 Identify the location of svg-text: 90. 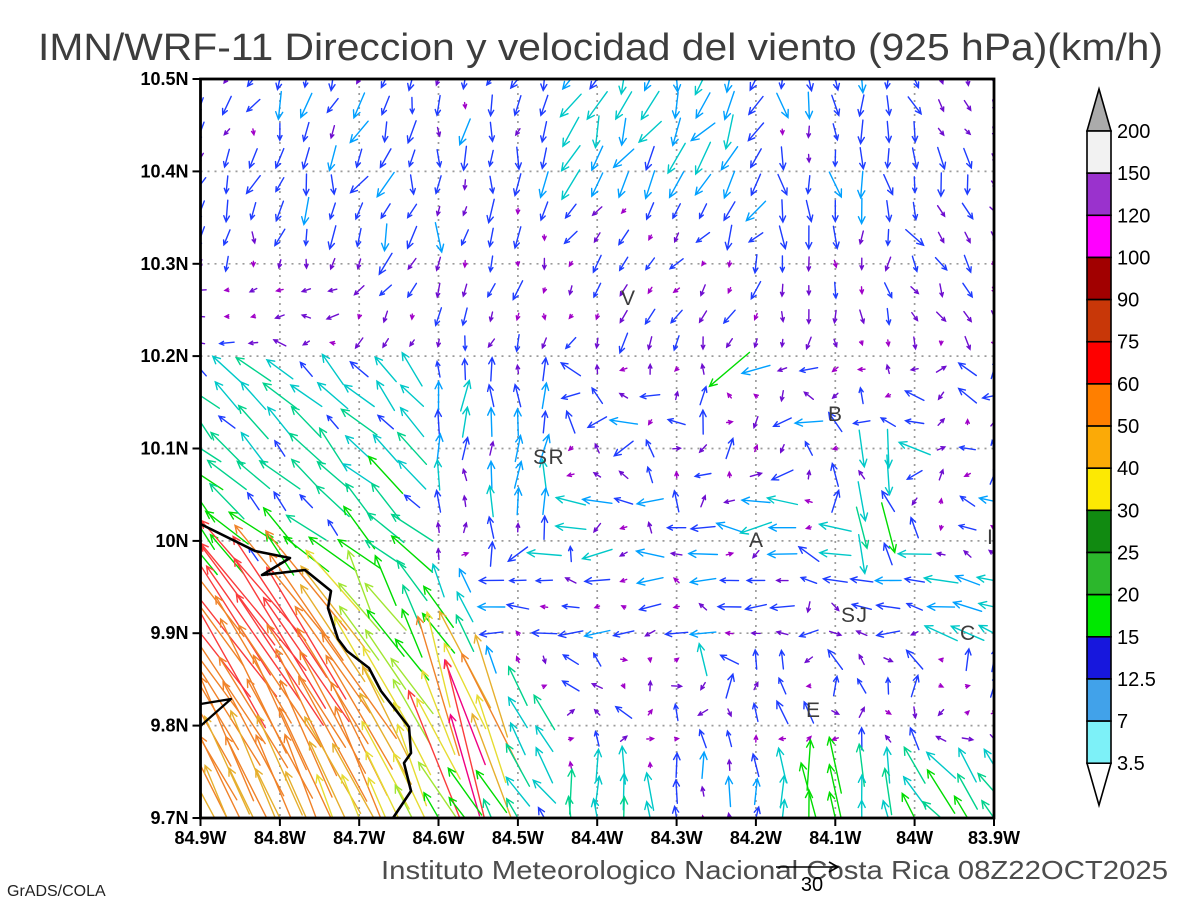
(1128, 301).